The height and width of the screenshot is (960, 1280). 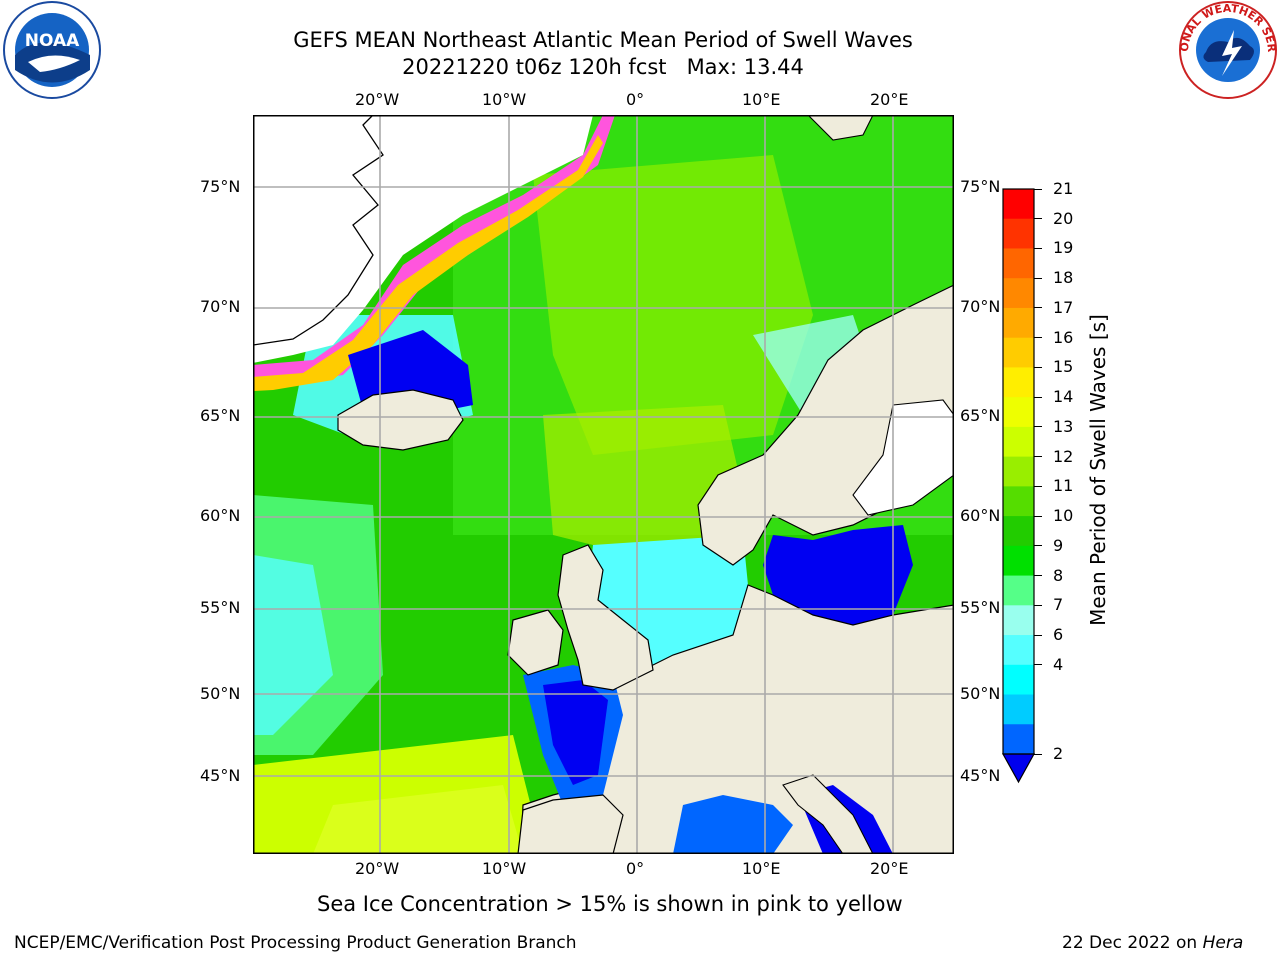 What do you see at coordinates (673, 305) in the screenshot?
I see `swell-yellow-band-north` at bounding box center [673, 305].